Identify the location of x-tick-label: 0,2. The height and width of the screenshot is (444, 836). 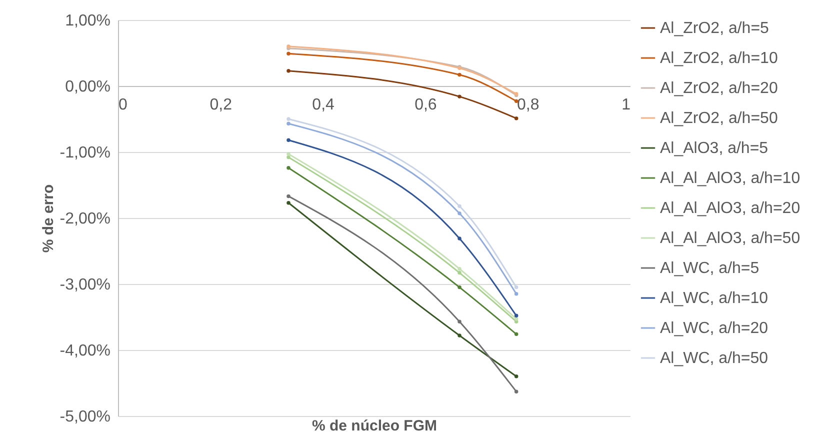
(221, 105).